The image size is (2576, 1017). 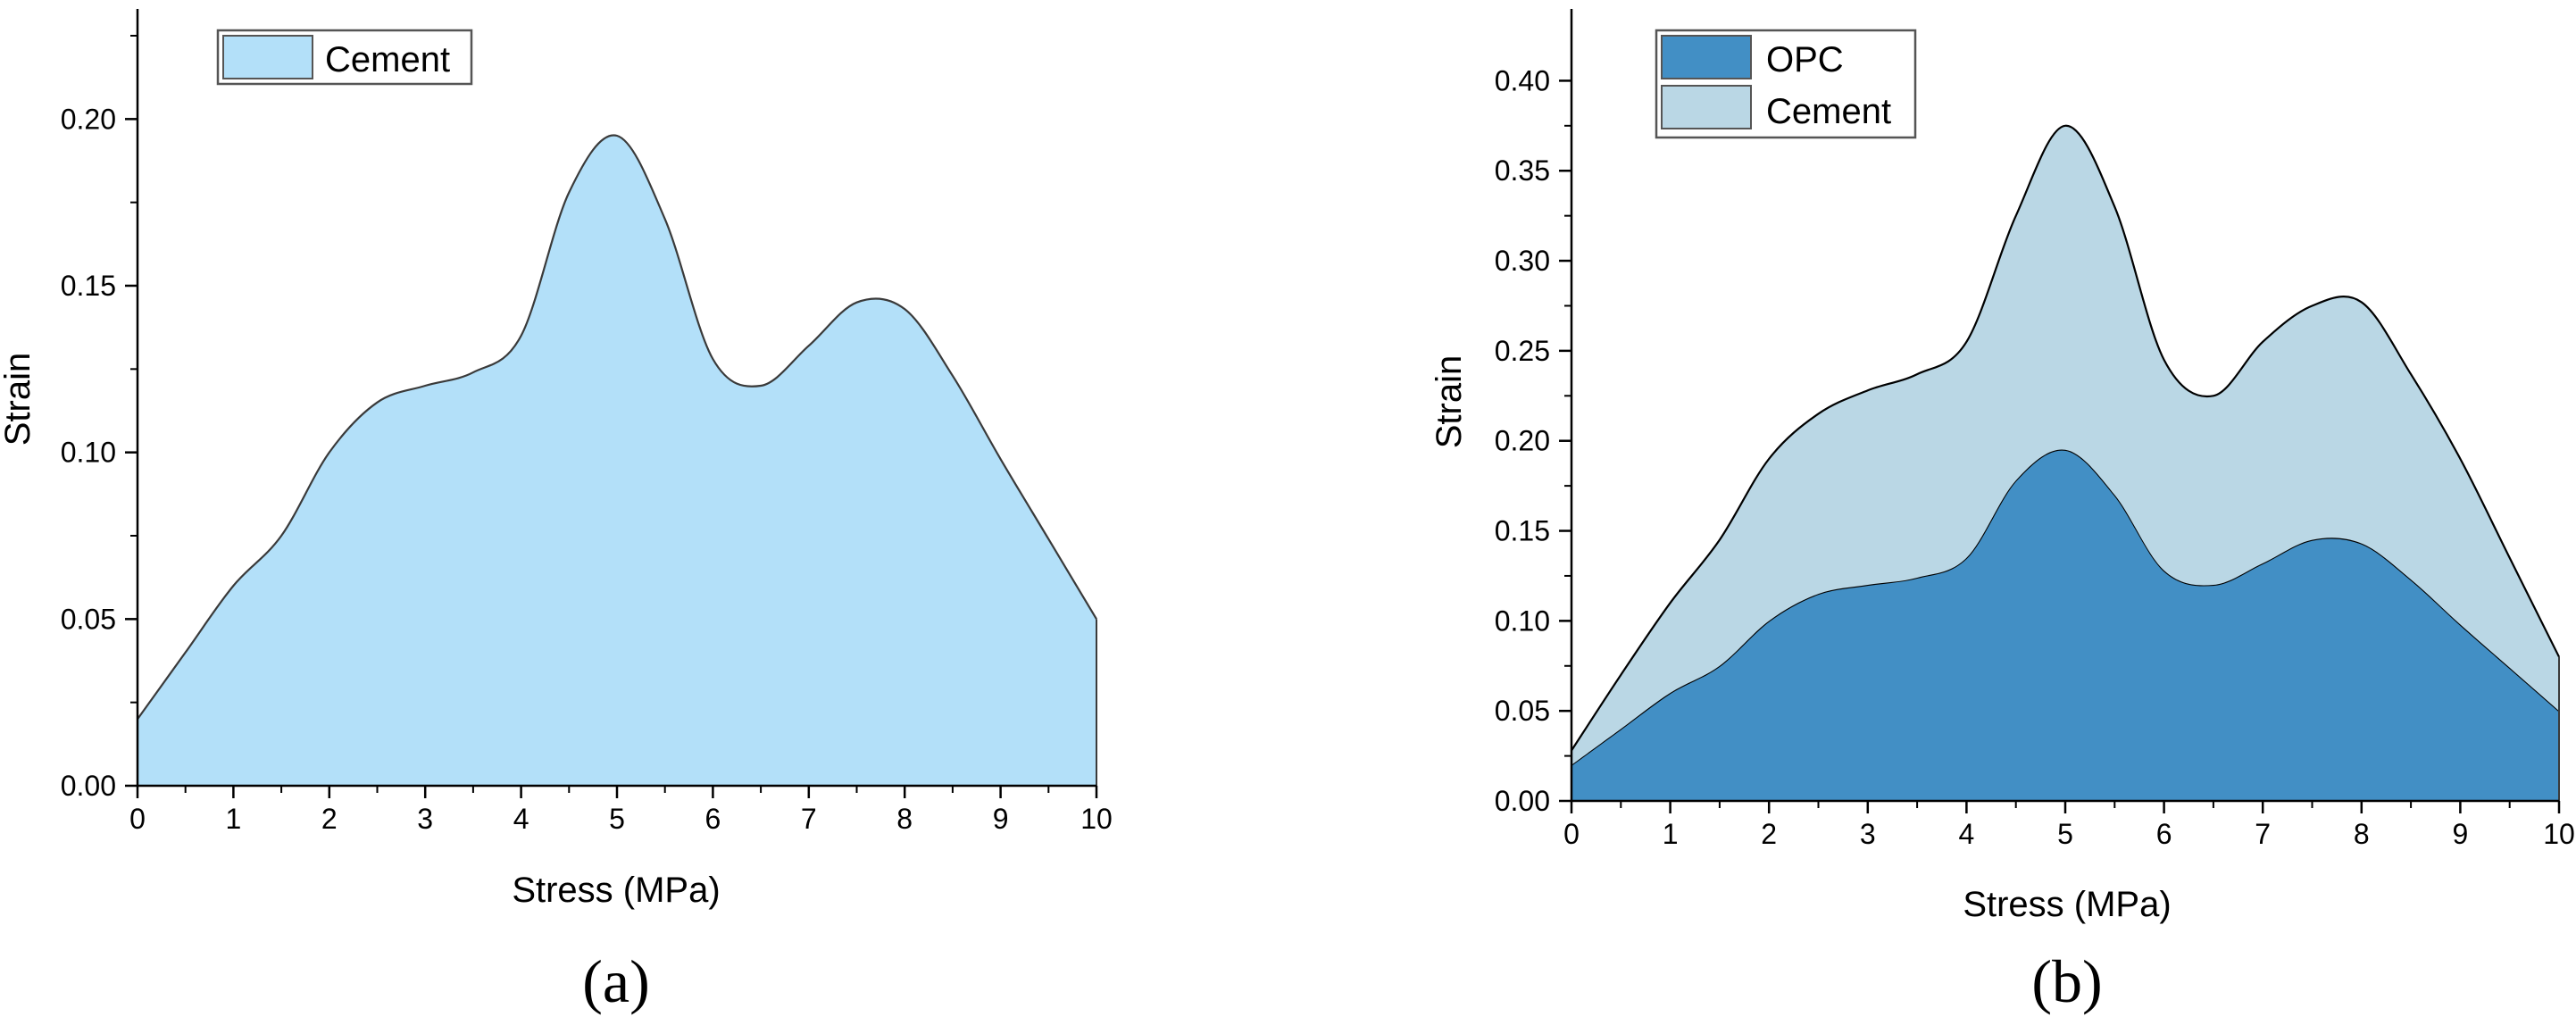 What do you see at coordinates (88, 453) in the screenshot?
I see `panel-a-y-tick-label: 0.10` at bounding box center [88, 453].